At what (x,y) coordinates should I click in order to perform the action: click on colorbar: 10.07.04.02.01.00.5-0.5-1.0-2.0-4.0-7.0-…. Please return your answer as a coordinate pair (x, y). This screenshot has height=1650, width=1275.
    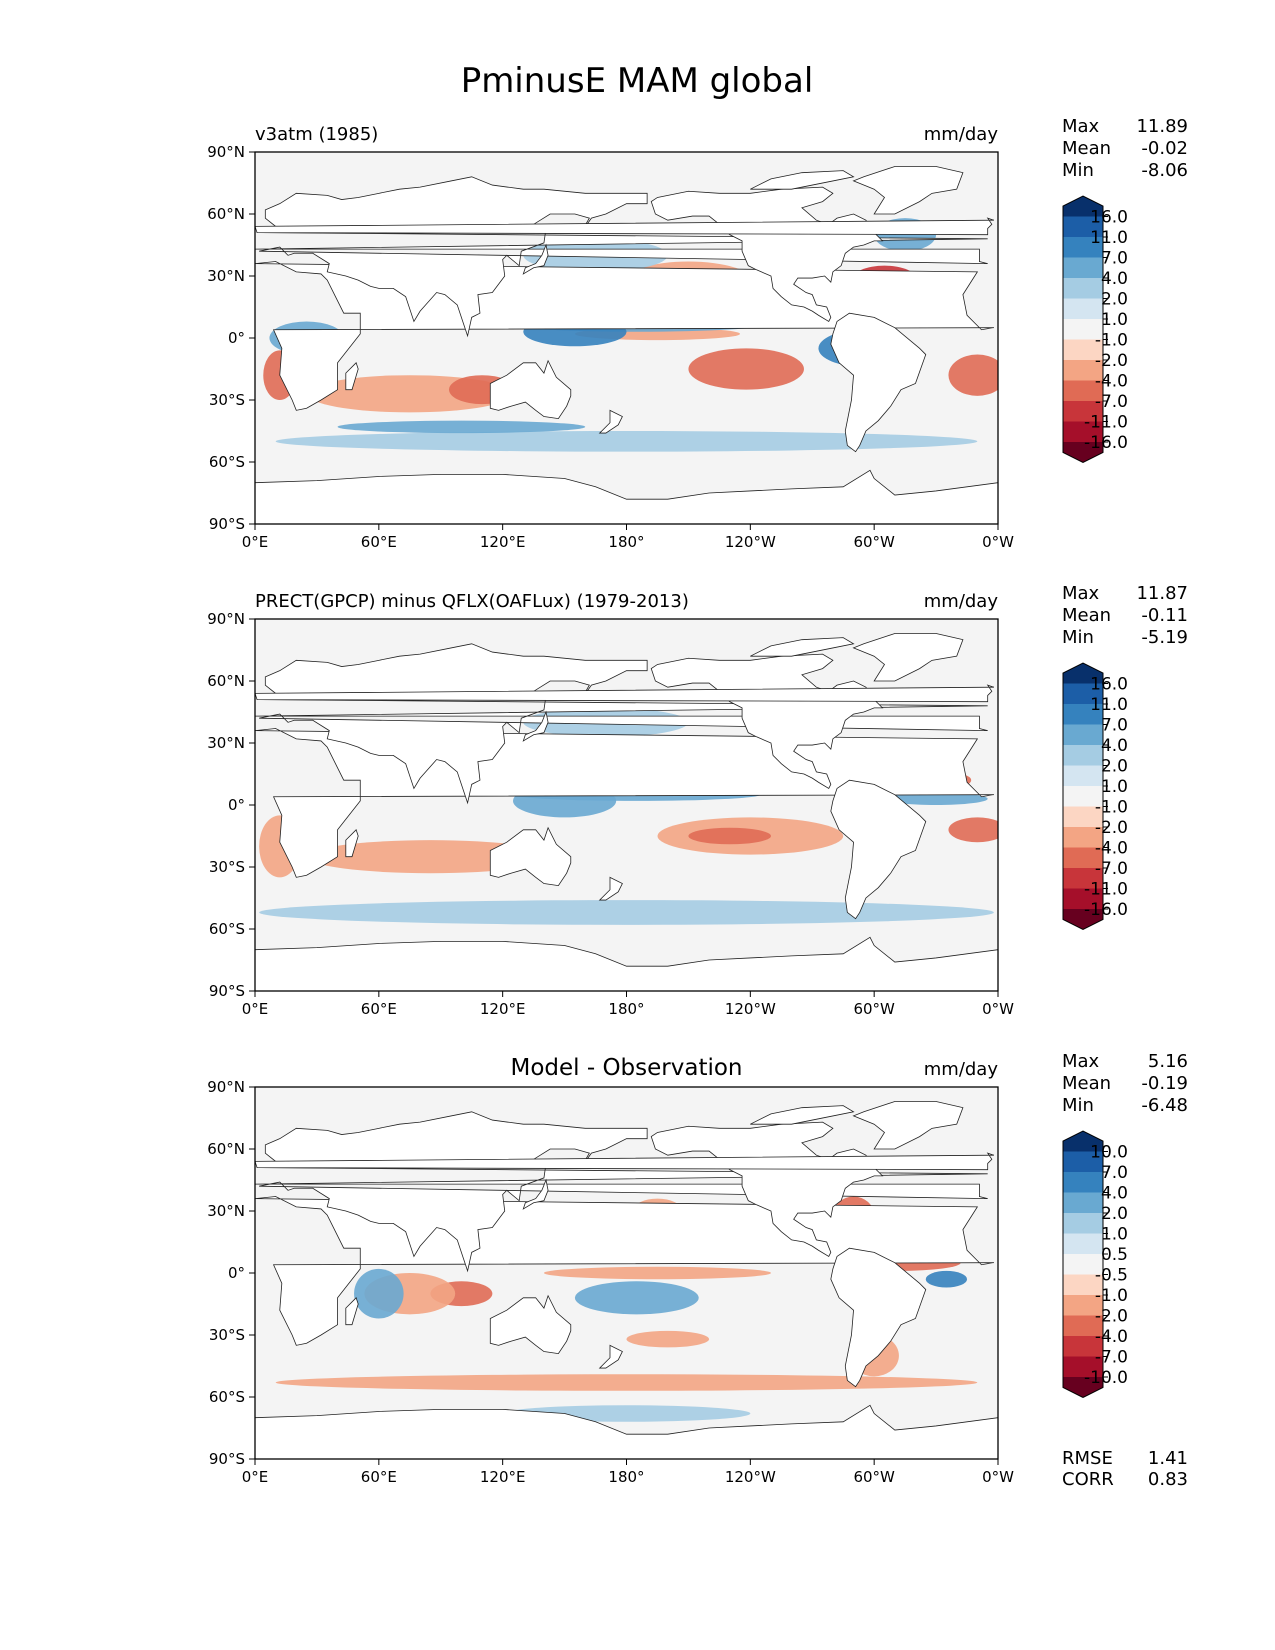
    Looking at the image, I should click on (1095, 1264).